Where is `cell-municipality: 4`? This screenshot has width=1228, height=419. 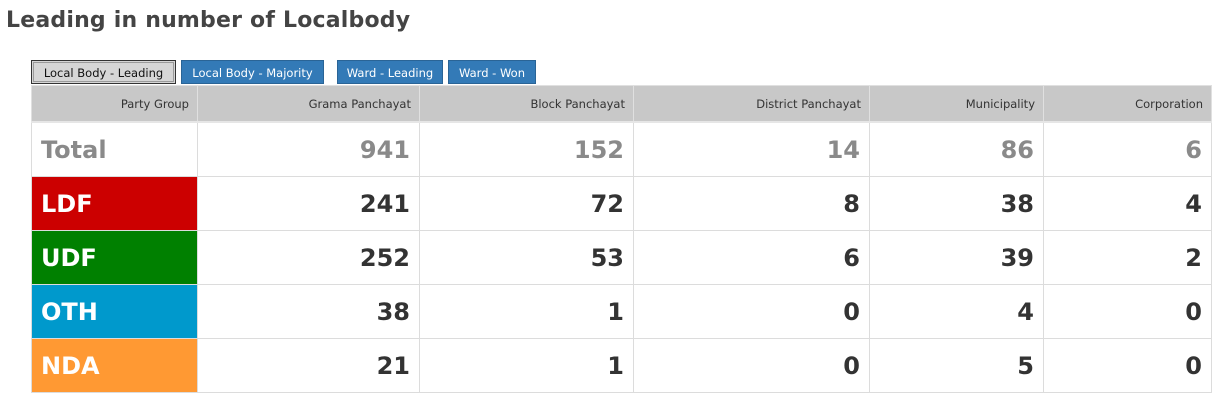
cell-municipality: 4 is located at coordinates (956, 311).